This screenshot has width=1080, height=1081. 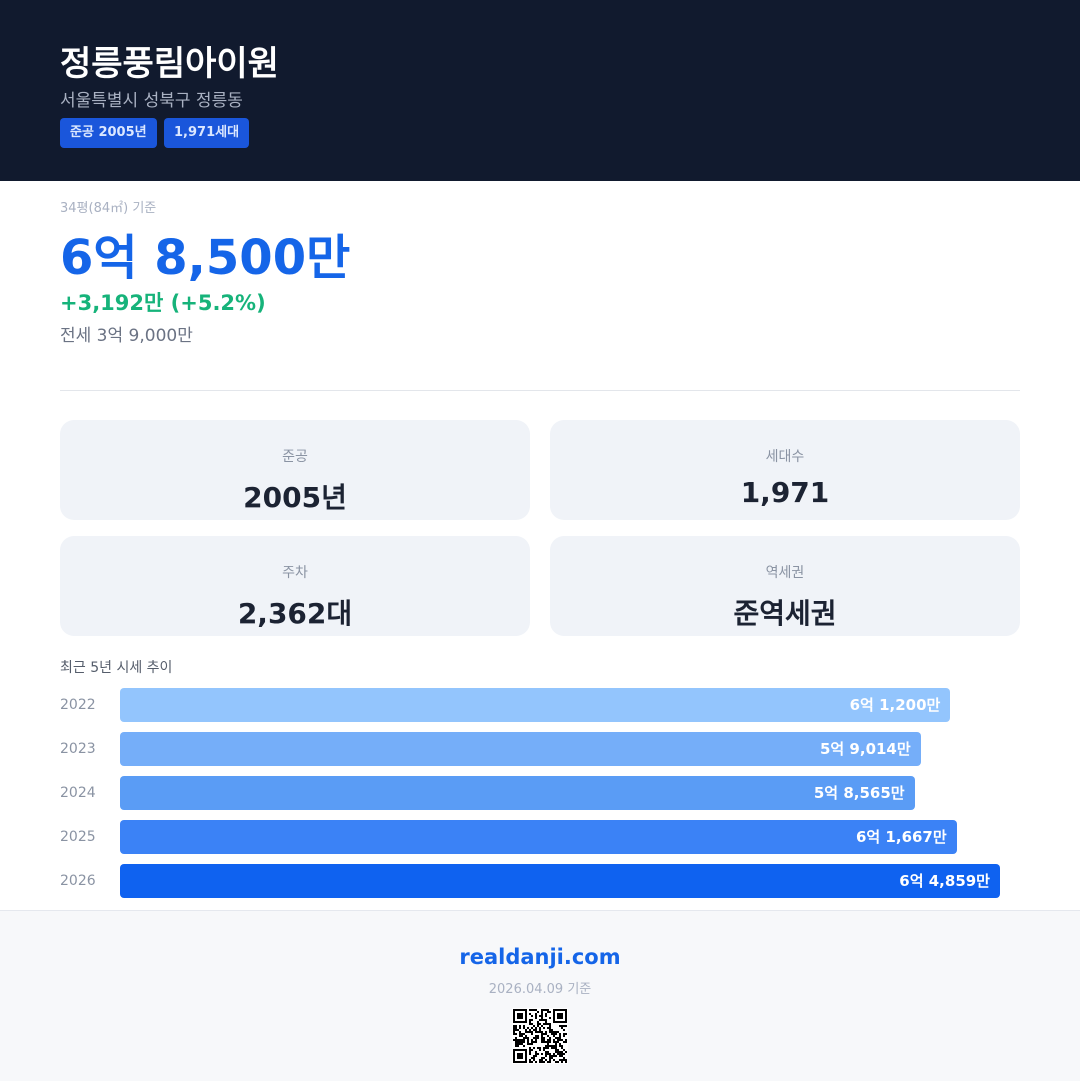 What do you see at coordinates (295, 457) in the screenshot?
I see `stat-label: 준공` at bounding box center [295, 457].